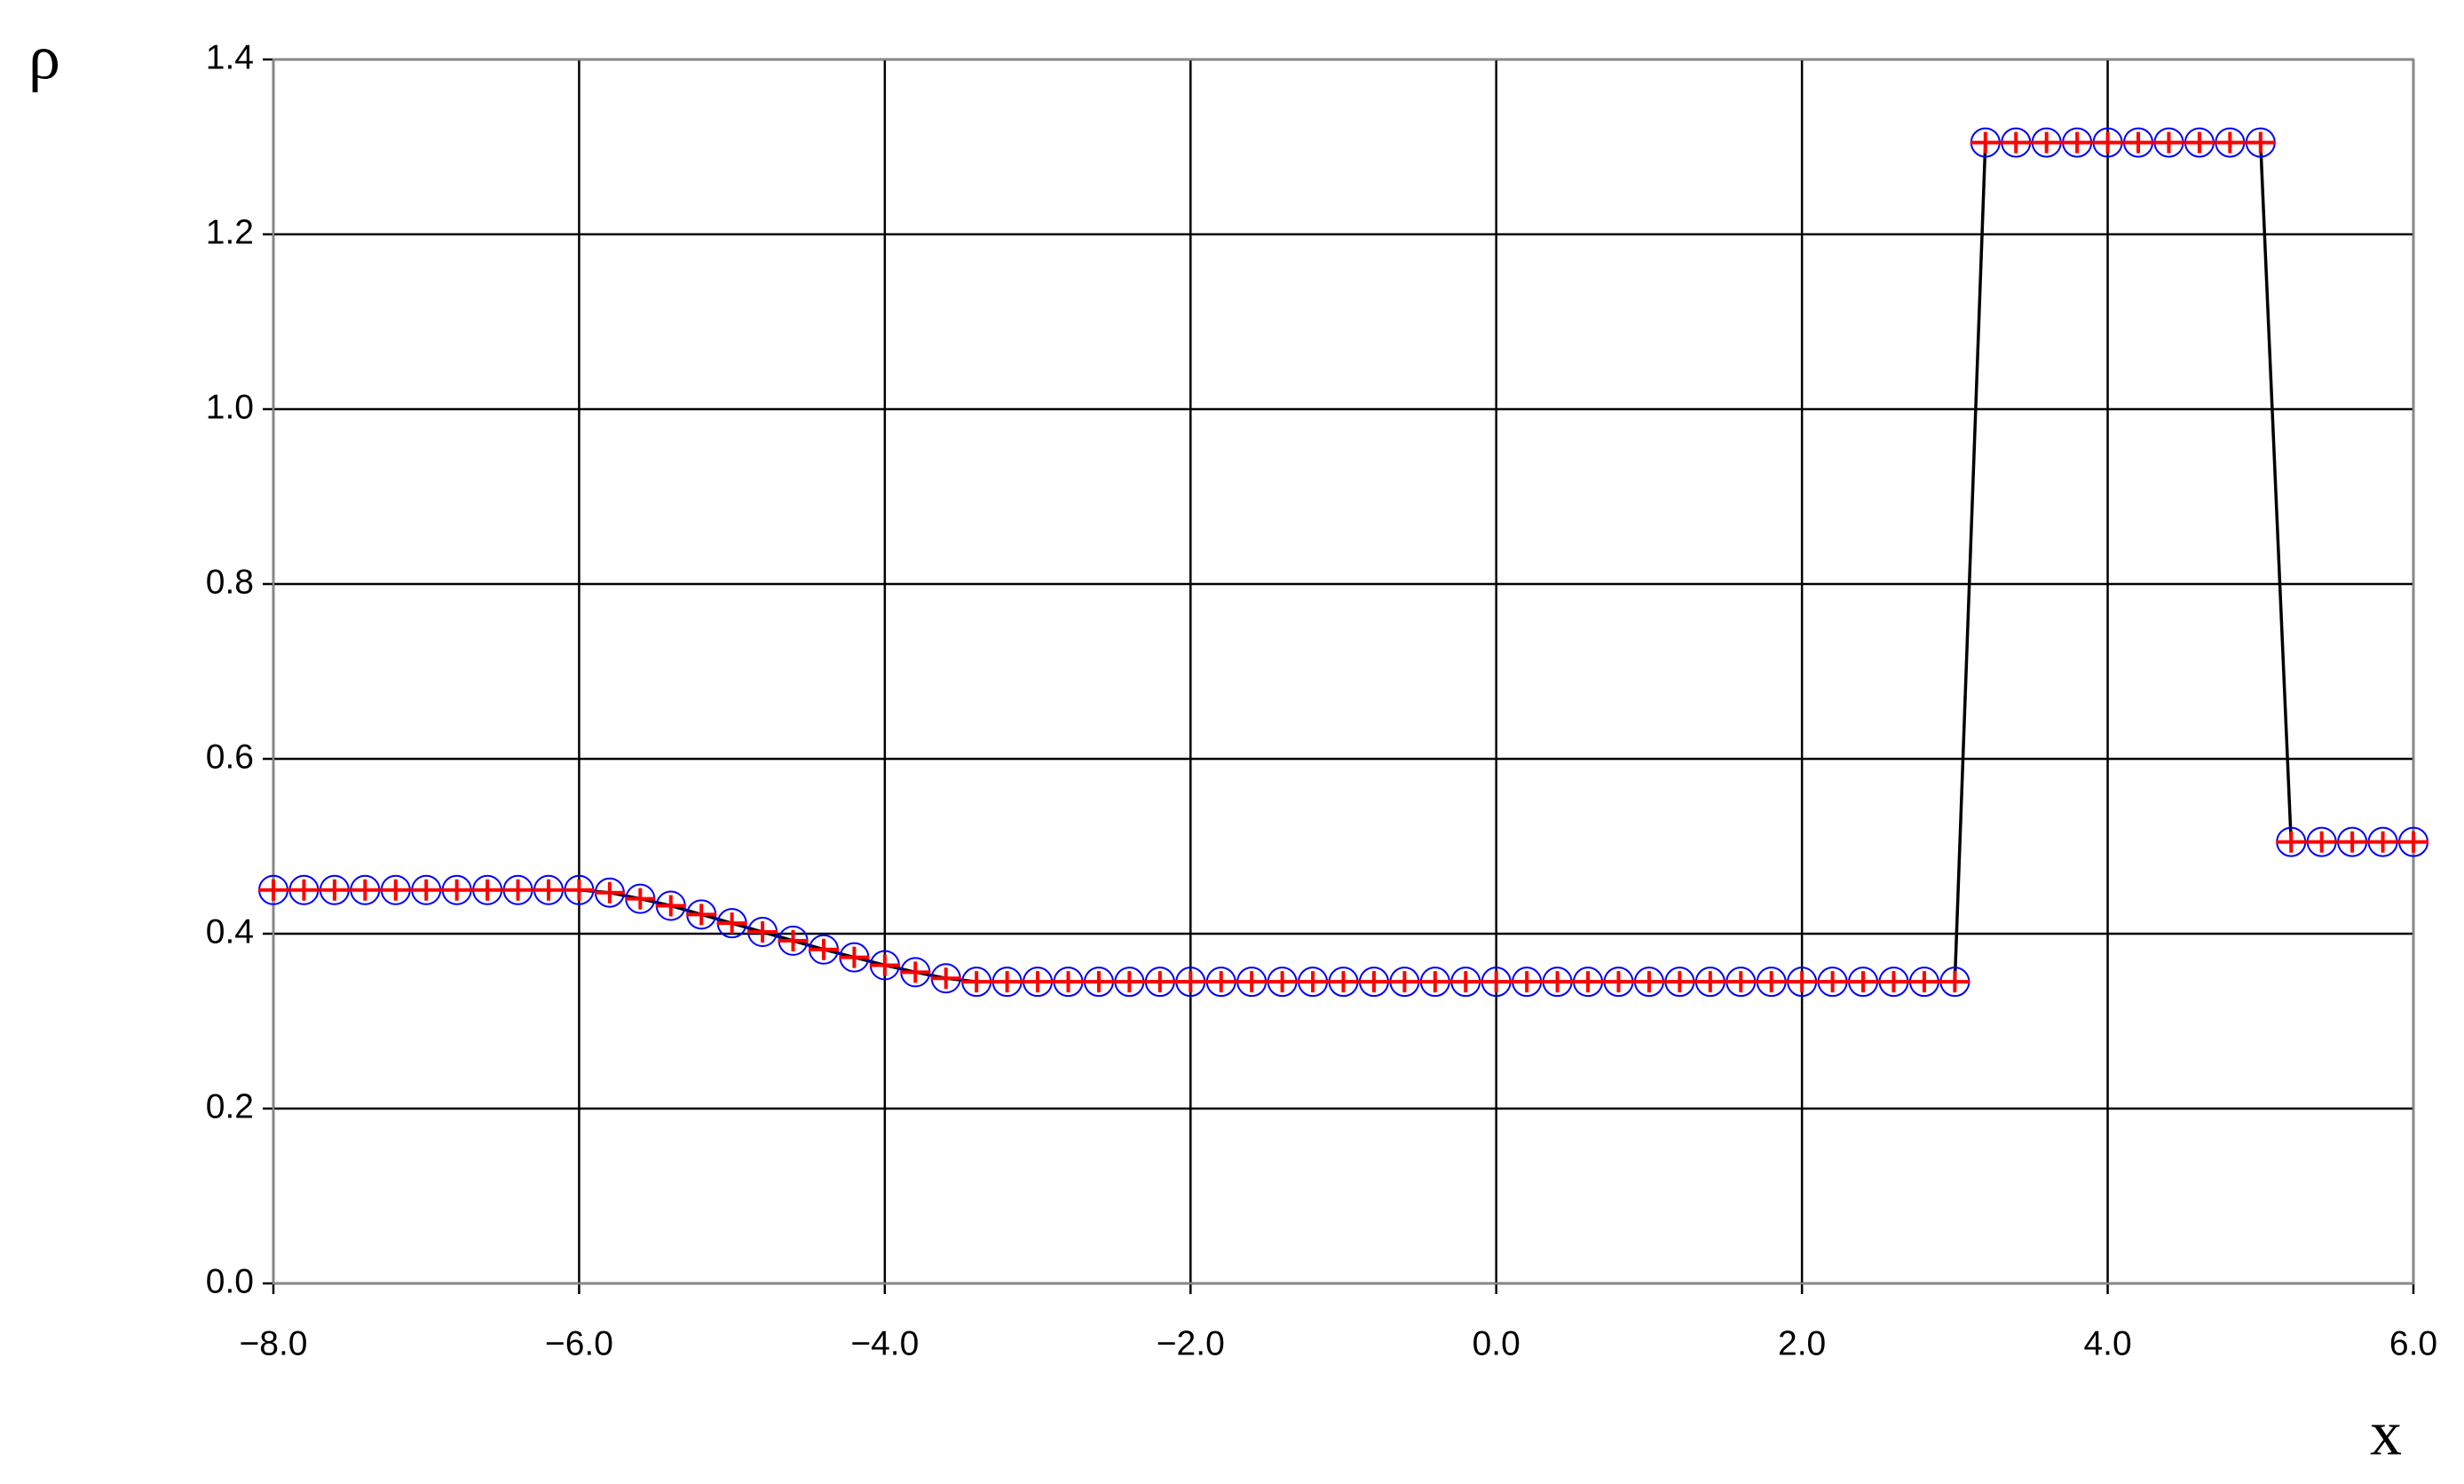 Image resolution: width=2464 pixels, height=1484 pixels. Describe the element at coordinates (230, 1106) in the screenshot. I see `y-tick-label: 0.2` at that location.